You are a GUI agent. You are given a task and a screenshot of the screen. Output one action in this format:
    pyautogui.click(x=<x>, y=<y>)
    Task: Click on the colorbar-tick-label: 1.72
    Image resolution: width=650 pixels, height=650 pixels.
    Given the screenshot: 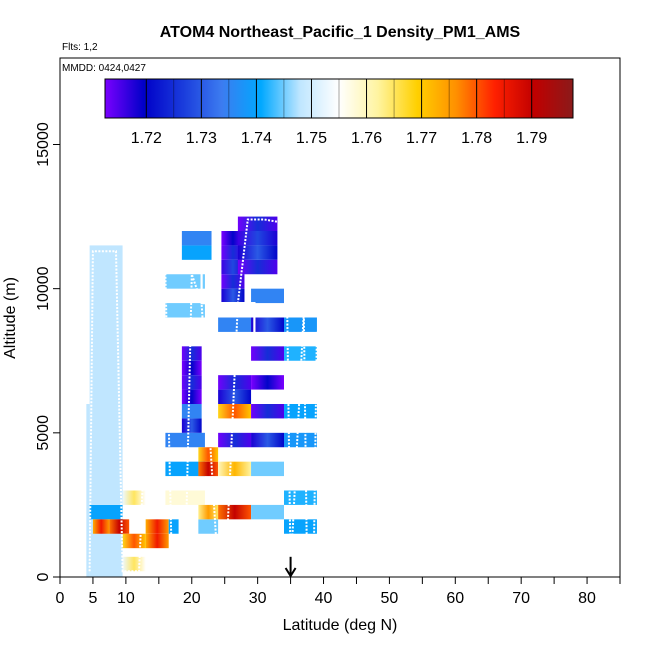 What is the action you would take?
    pyautogui.click(x=146, y=138)
    